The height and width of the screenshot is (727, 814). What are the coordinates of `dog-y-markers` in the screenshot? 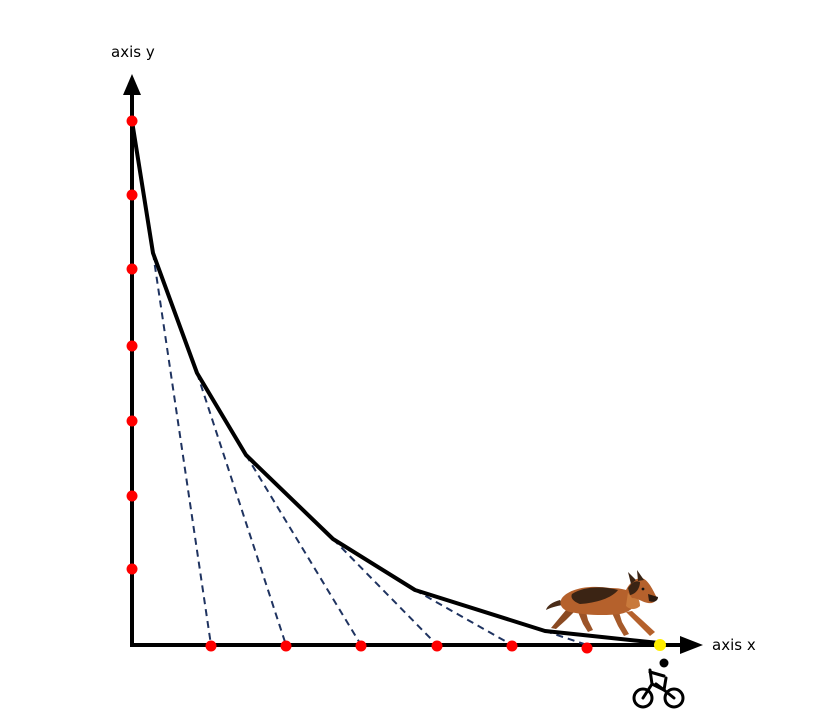 It's located at (132, 345).